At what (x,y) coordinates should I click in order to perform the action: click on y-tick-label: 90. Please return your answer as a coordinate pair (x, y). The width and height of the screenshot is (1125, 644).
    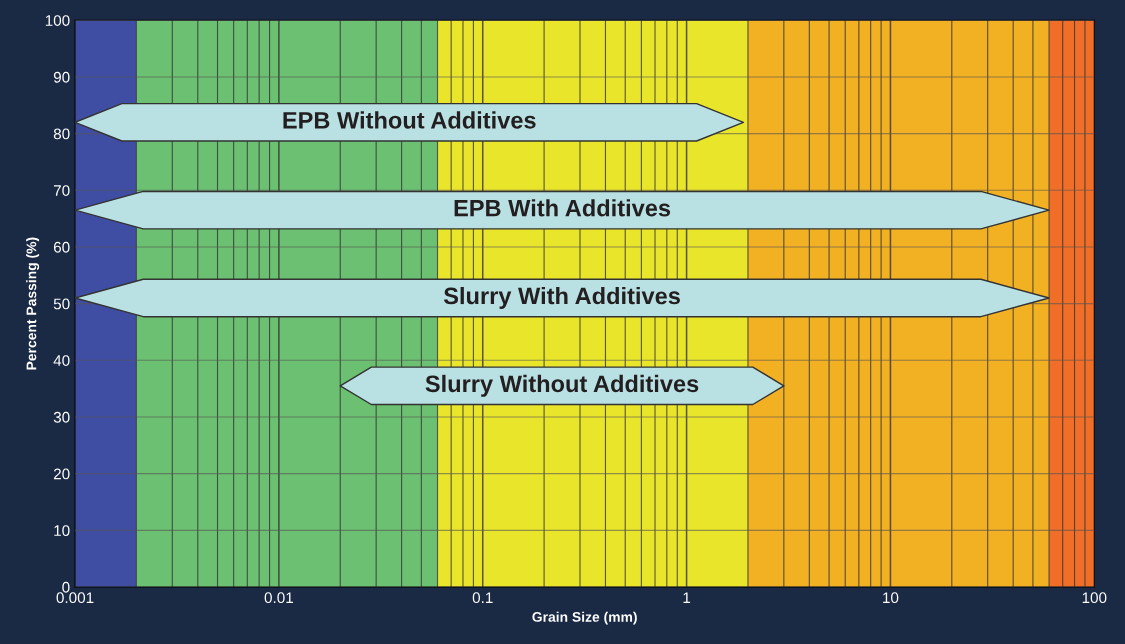
    Looking at the image, I should click on (61, 77).